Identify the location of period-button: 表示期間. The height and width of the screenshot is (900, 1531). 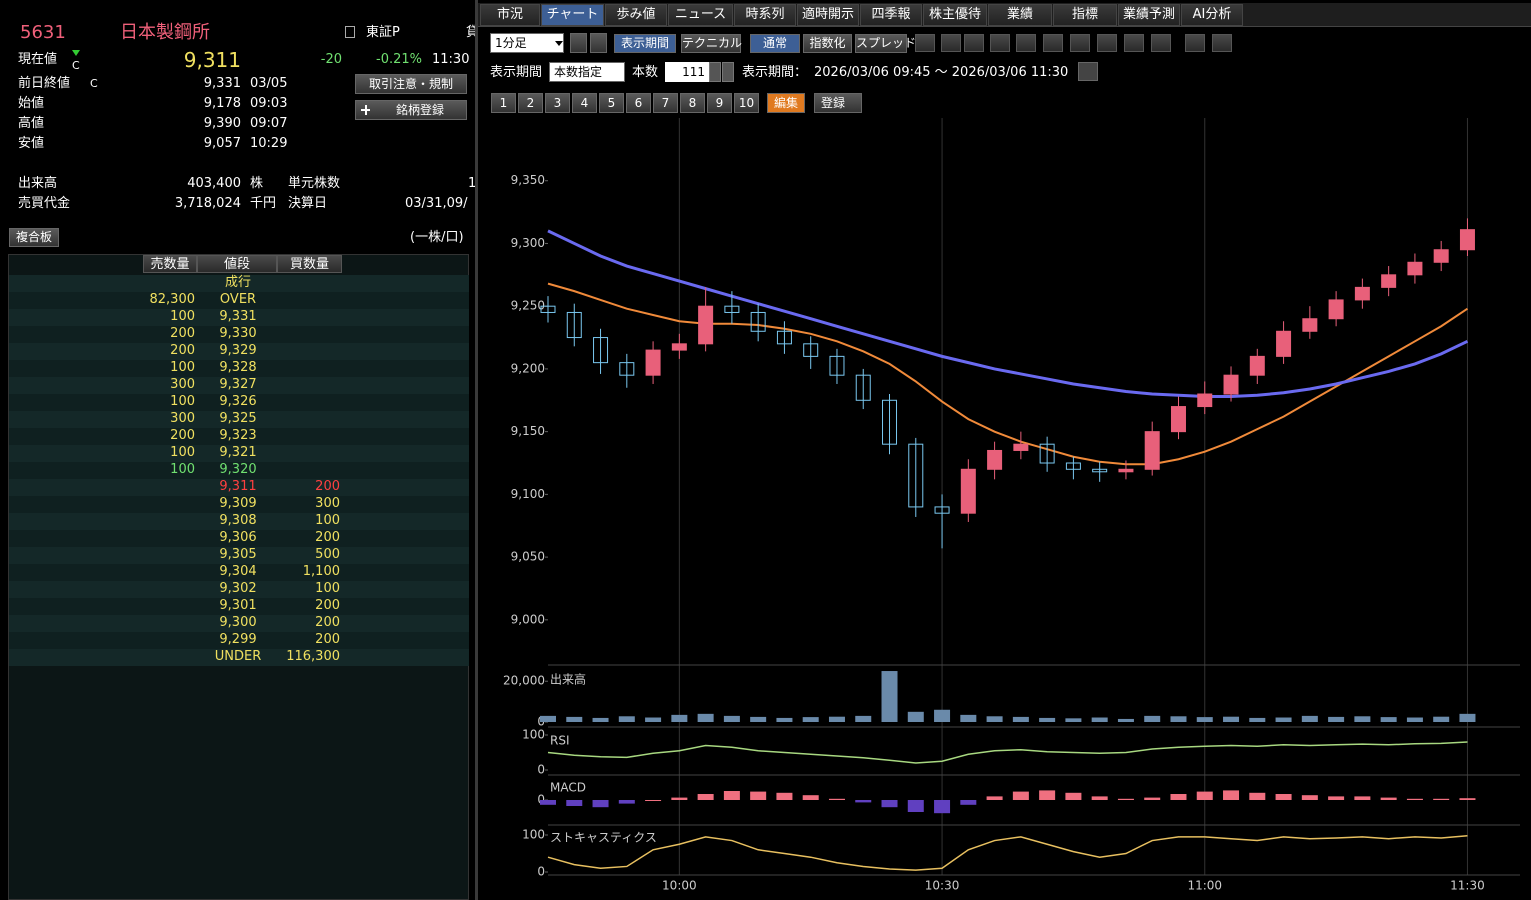
(645, 43).